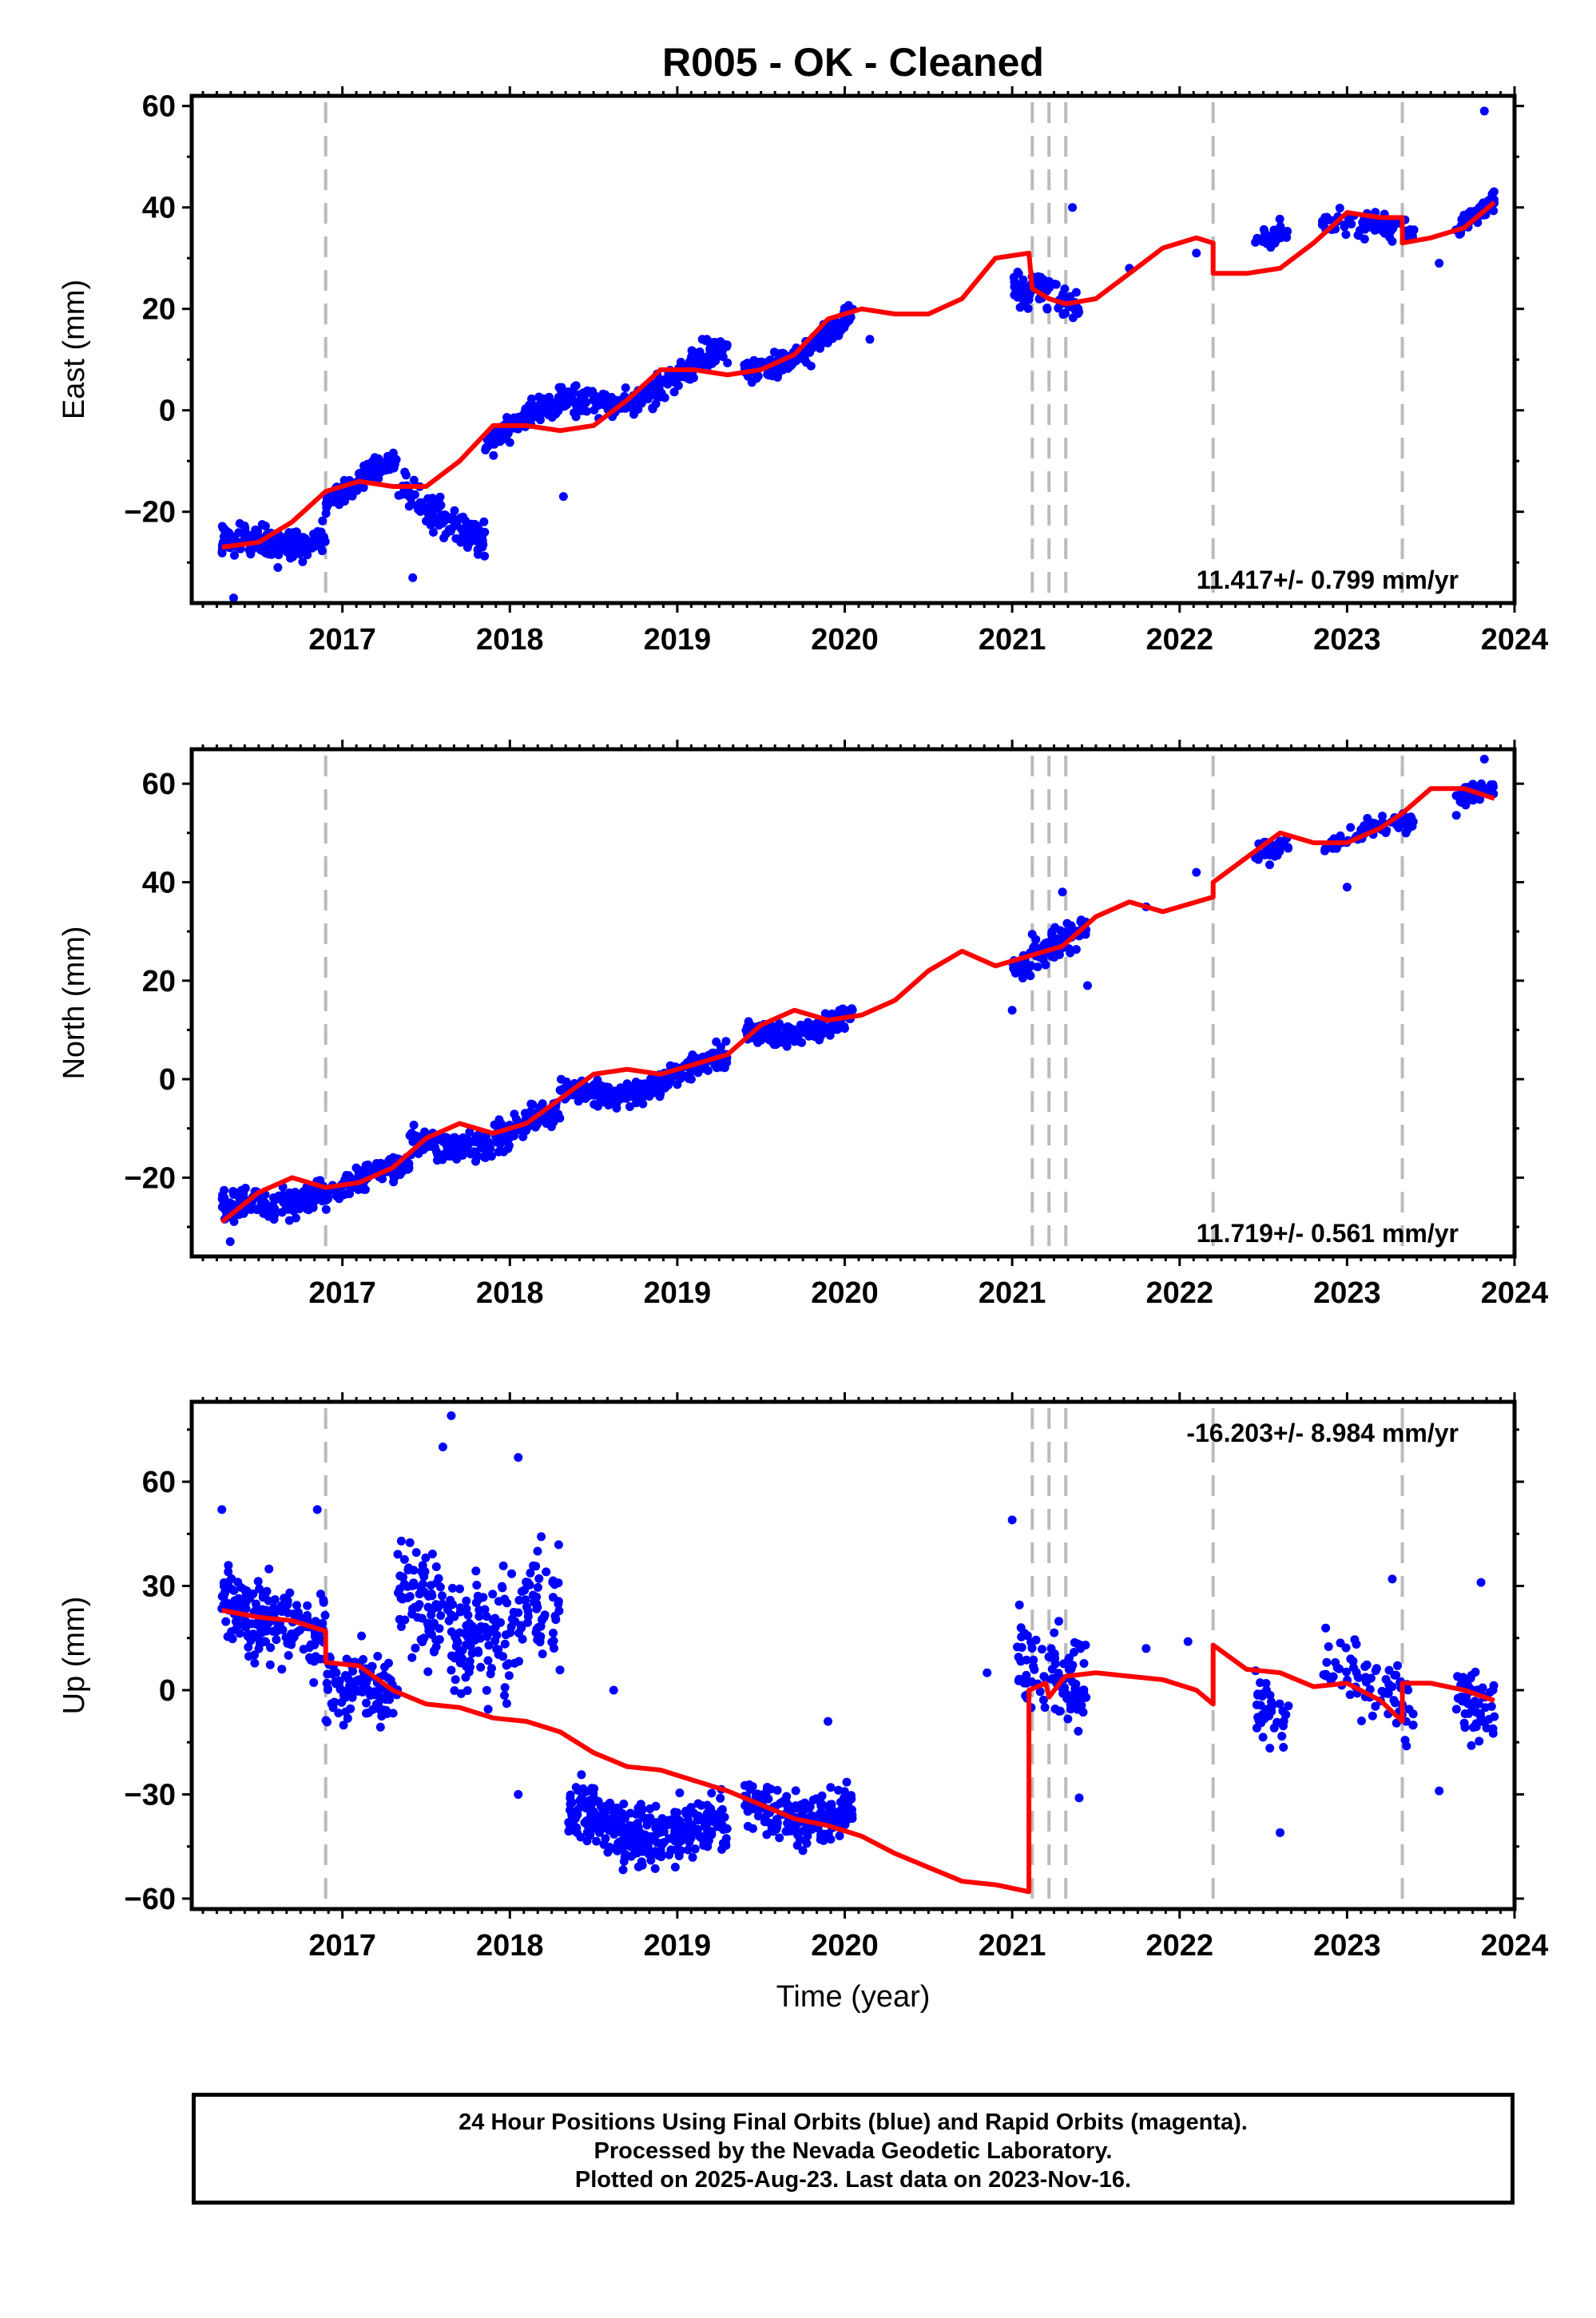 The width and height of the screenshot is (1596, 2318). Describe the element at coordinates (74, 349) in the screenshot. I see `y-axis-label: East (mm)` at that location.